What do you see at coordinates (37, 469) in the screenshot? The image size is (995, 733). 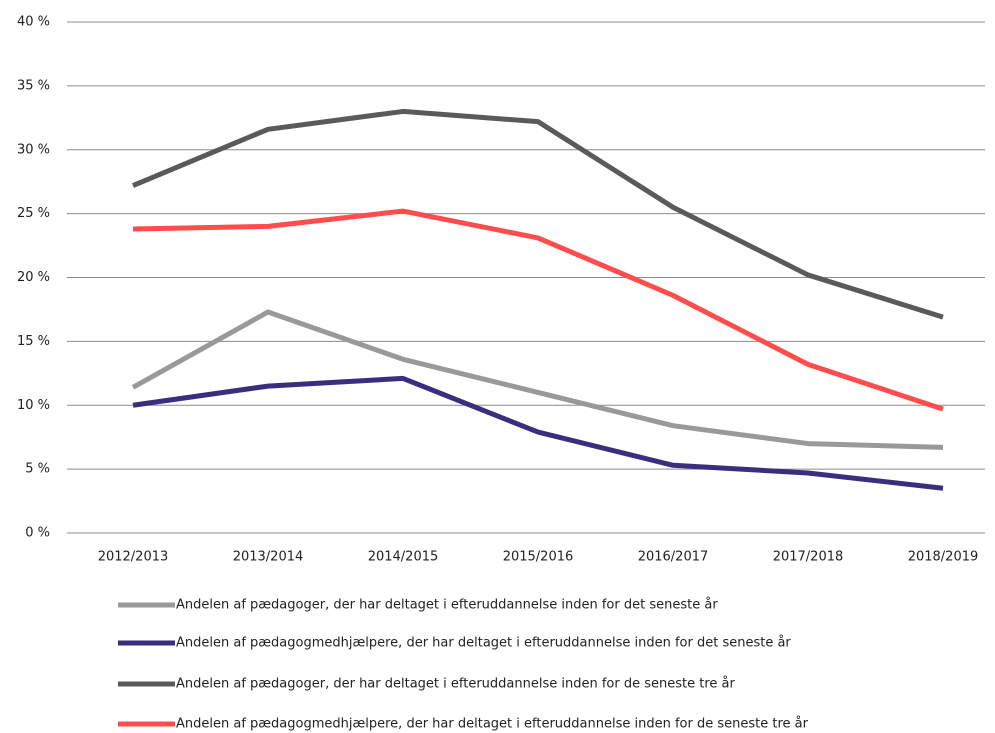 I see `y-tick-label: 5 %` at bounding box center [37, 469].